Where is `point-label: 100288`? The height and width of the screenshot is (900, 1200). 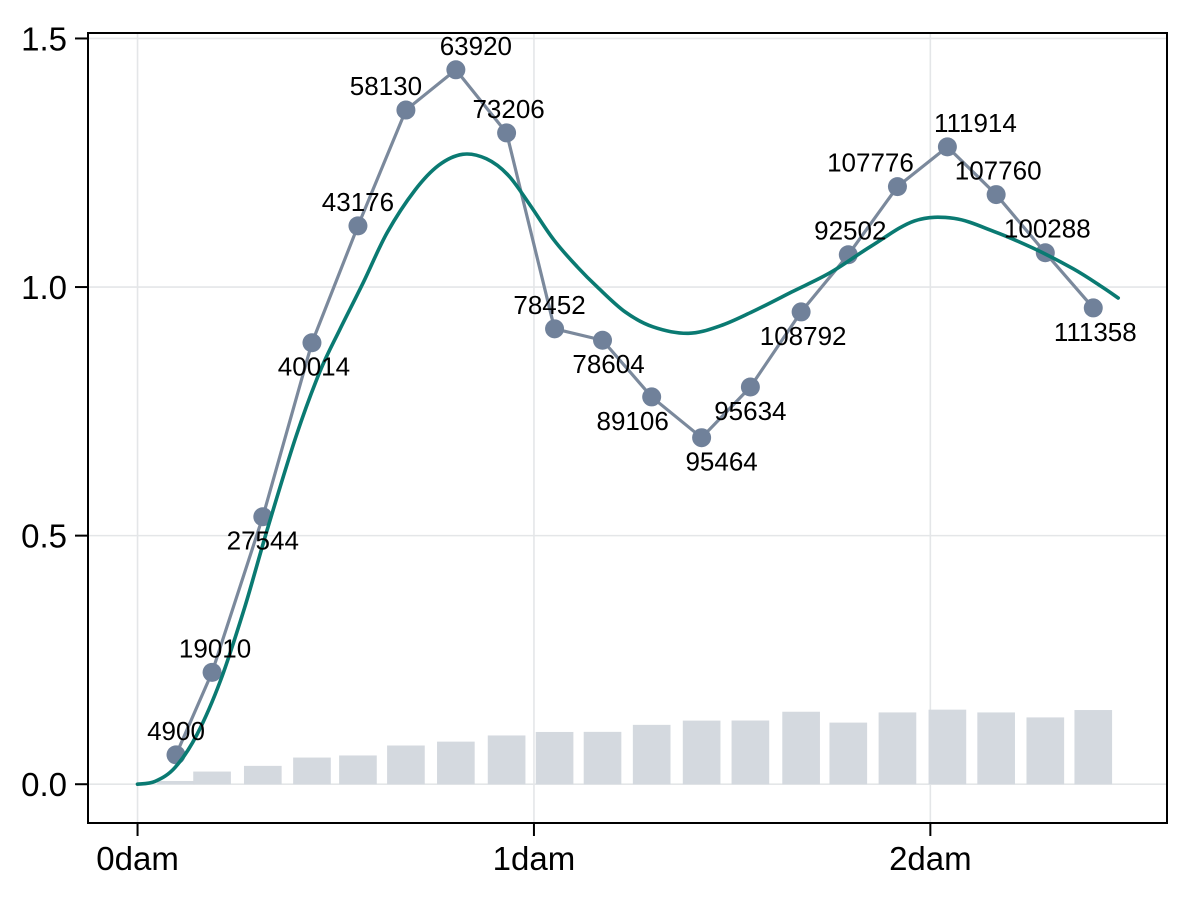
point-label: 100288 is located at coordinates (1047, 229).